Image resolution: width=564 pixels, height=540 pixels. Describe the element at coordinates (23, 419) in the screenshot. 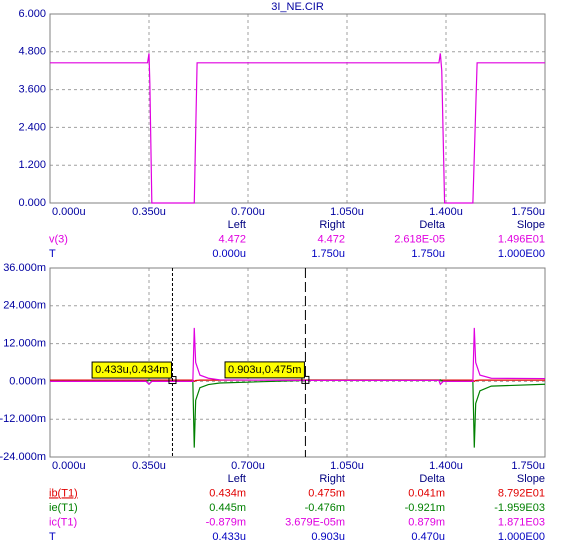

I see `y-tick-label: -12.000m` at that location.